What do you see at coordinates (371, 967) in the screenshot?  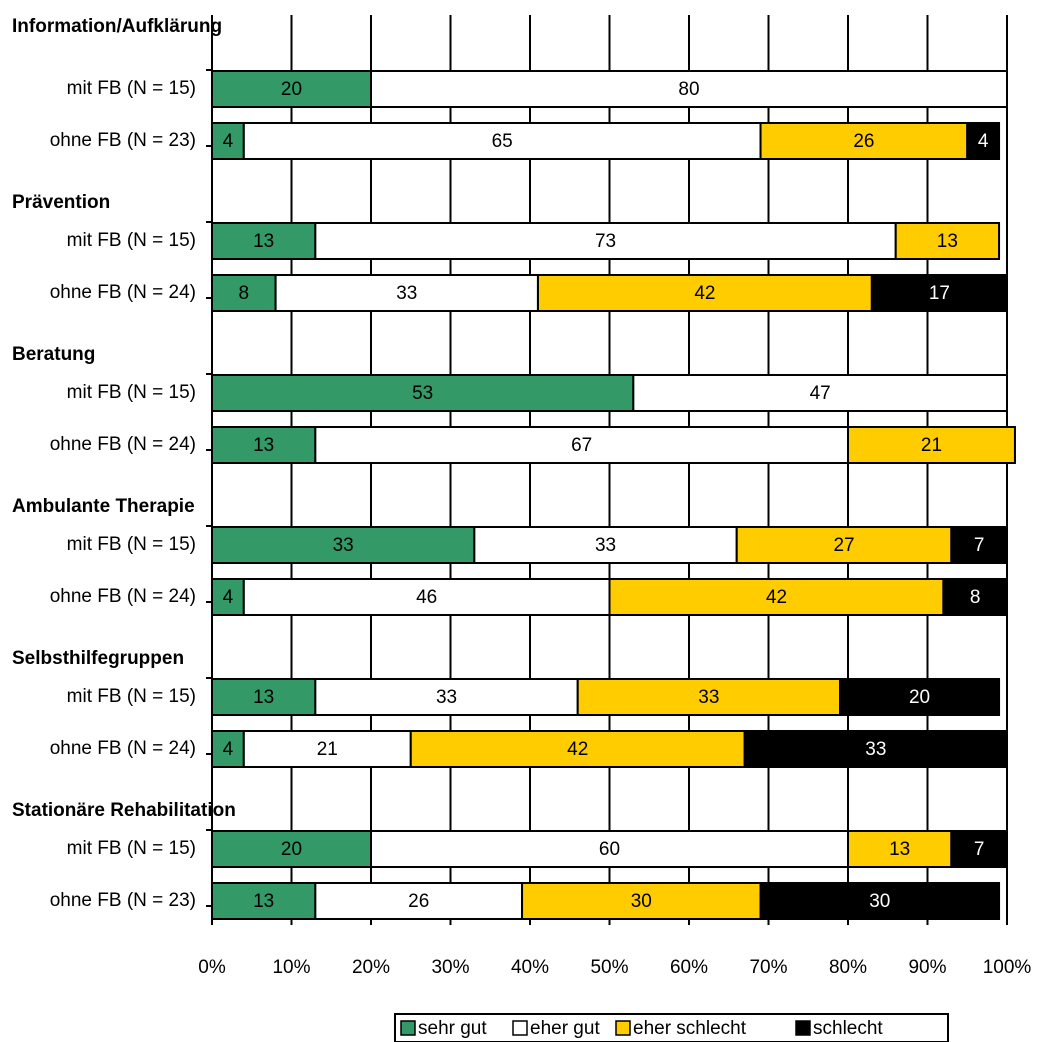 I see `x-tick-label: 20%` at bounding box center [371, 967].